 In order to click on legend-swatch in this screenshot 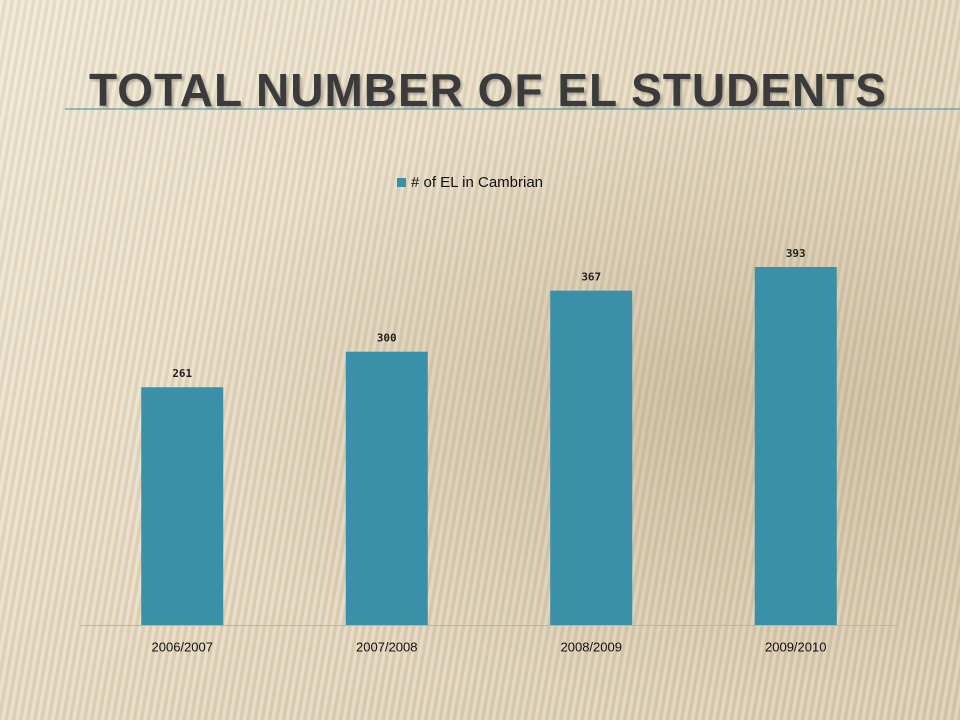, I will do `click(401, 182)`.